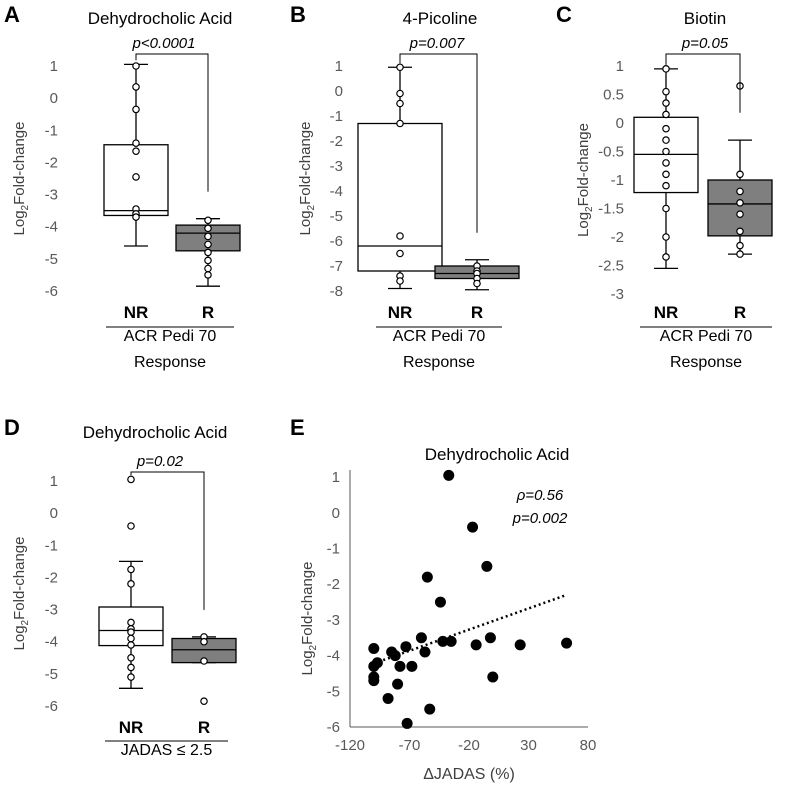  Describe the element at coordinates (12, 14) in the screenshot. I see `panel-letter-a: A` at that location.